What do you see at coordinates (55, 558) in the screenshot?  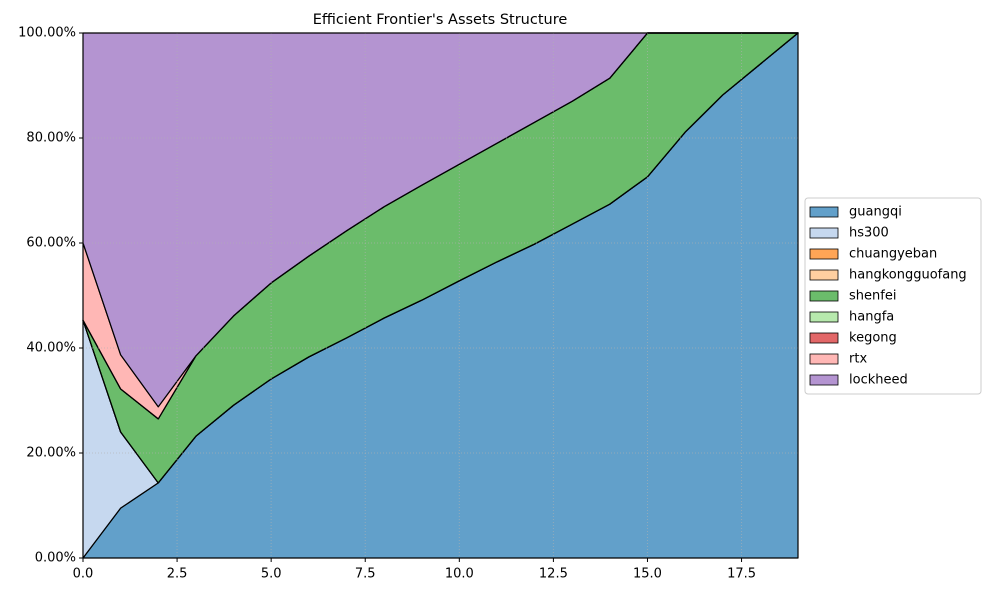 I see `y-tick-label: 0.00%` at bounding box center [55, 558].